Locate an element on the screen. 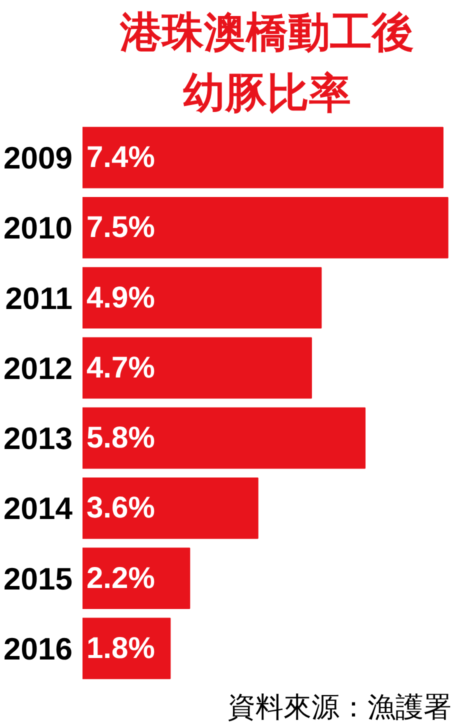 The width and height of the screenshot is (459, 728). data-label: 2.2% is located at coordinates (120, 578).